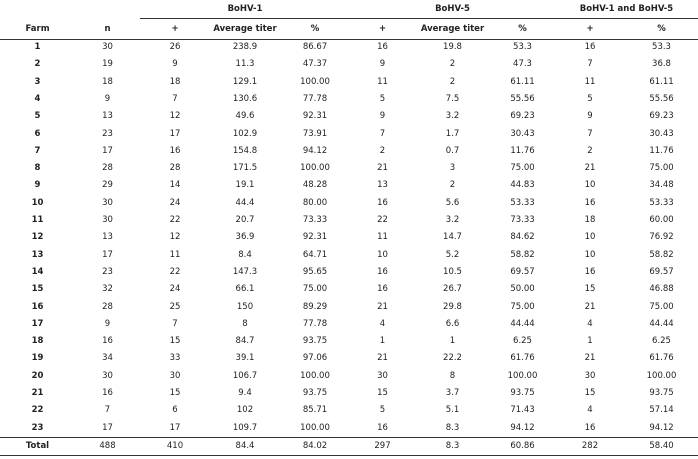  I want to click on table-cell: 94.12, so click(315, 150).